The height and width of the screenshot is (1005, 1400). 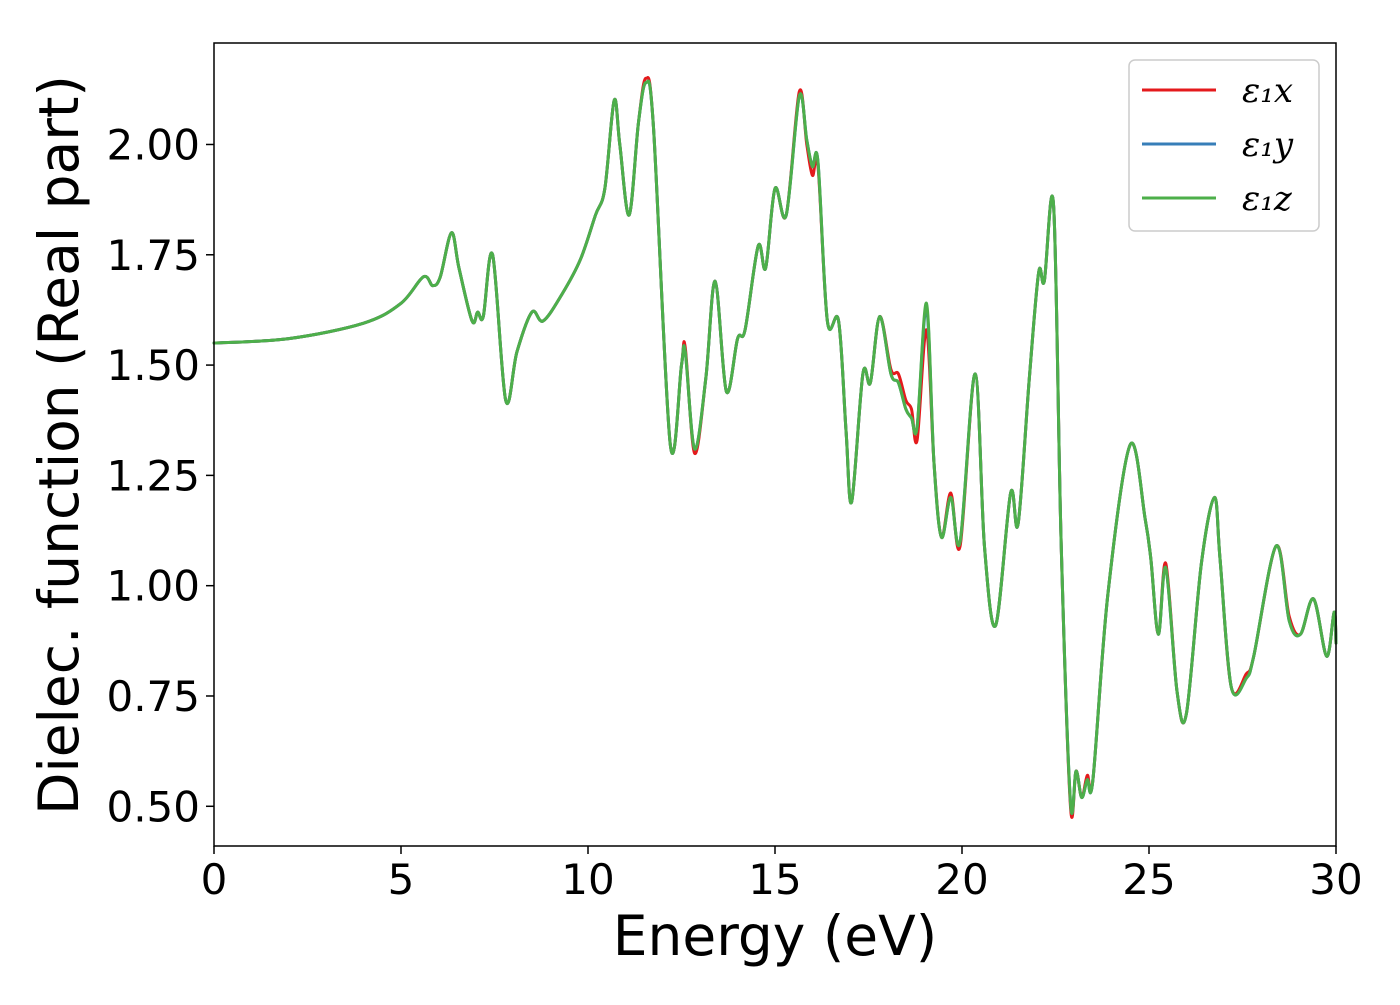 I want to click on x-axis-title: Energy (eV), so click(x=775, y=936).